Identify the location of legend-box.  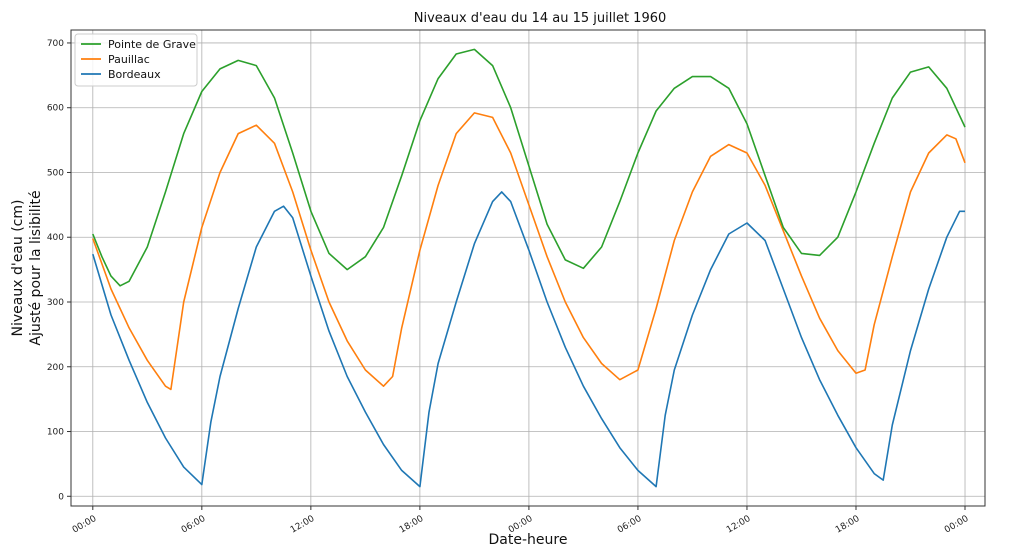
(136, 60).